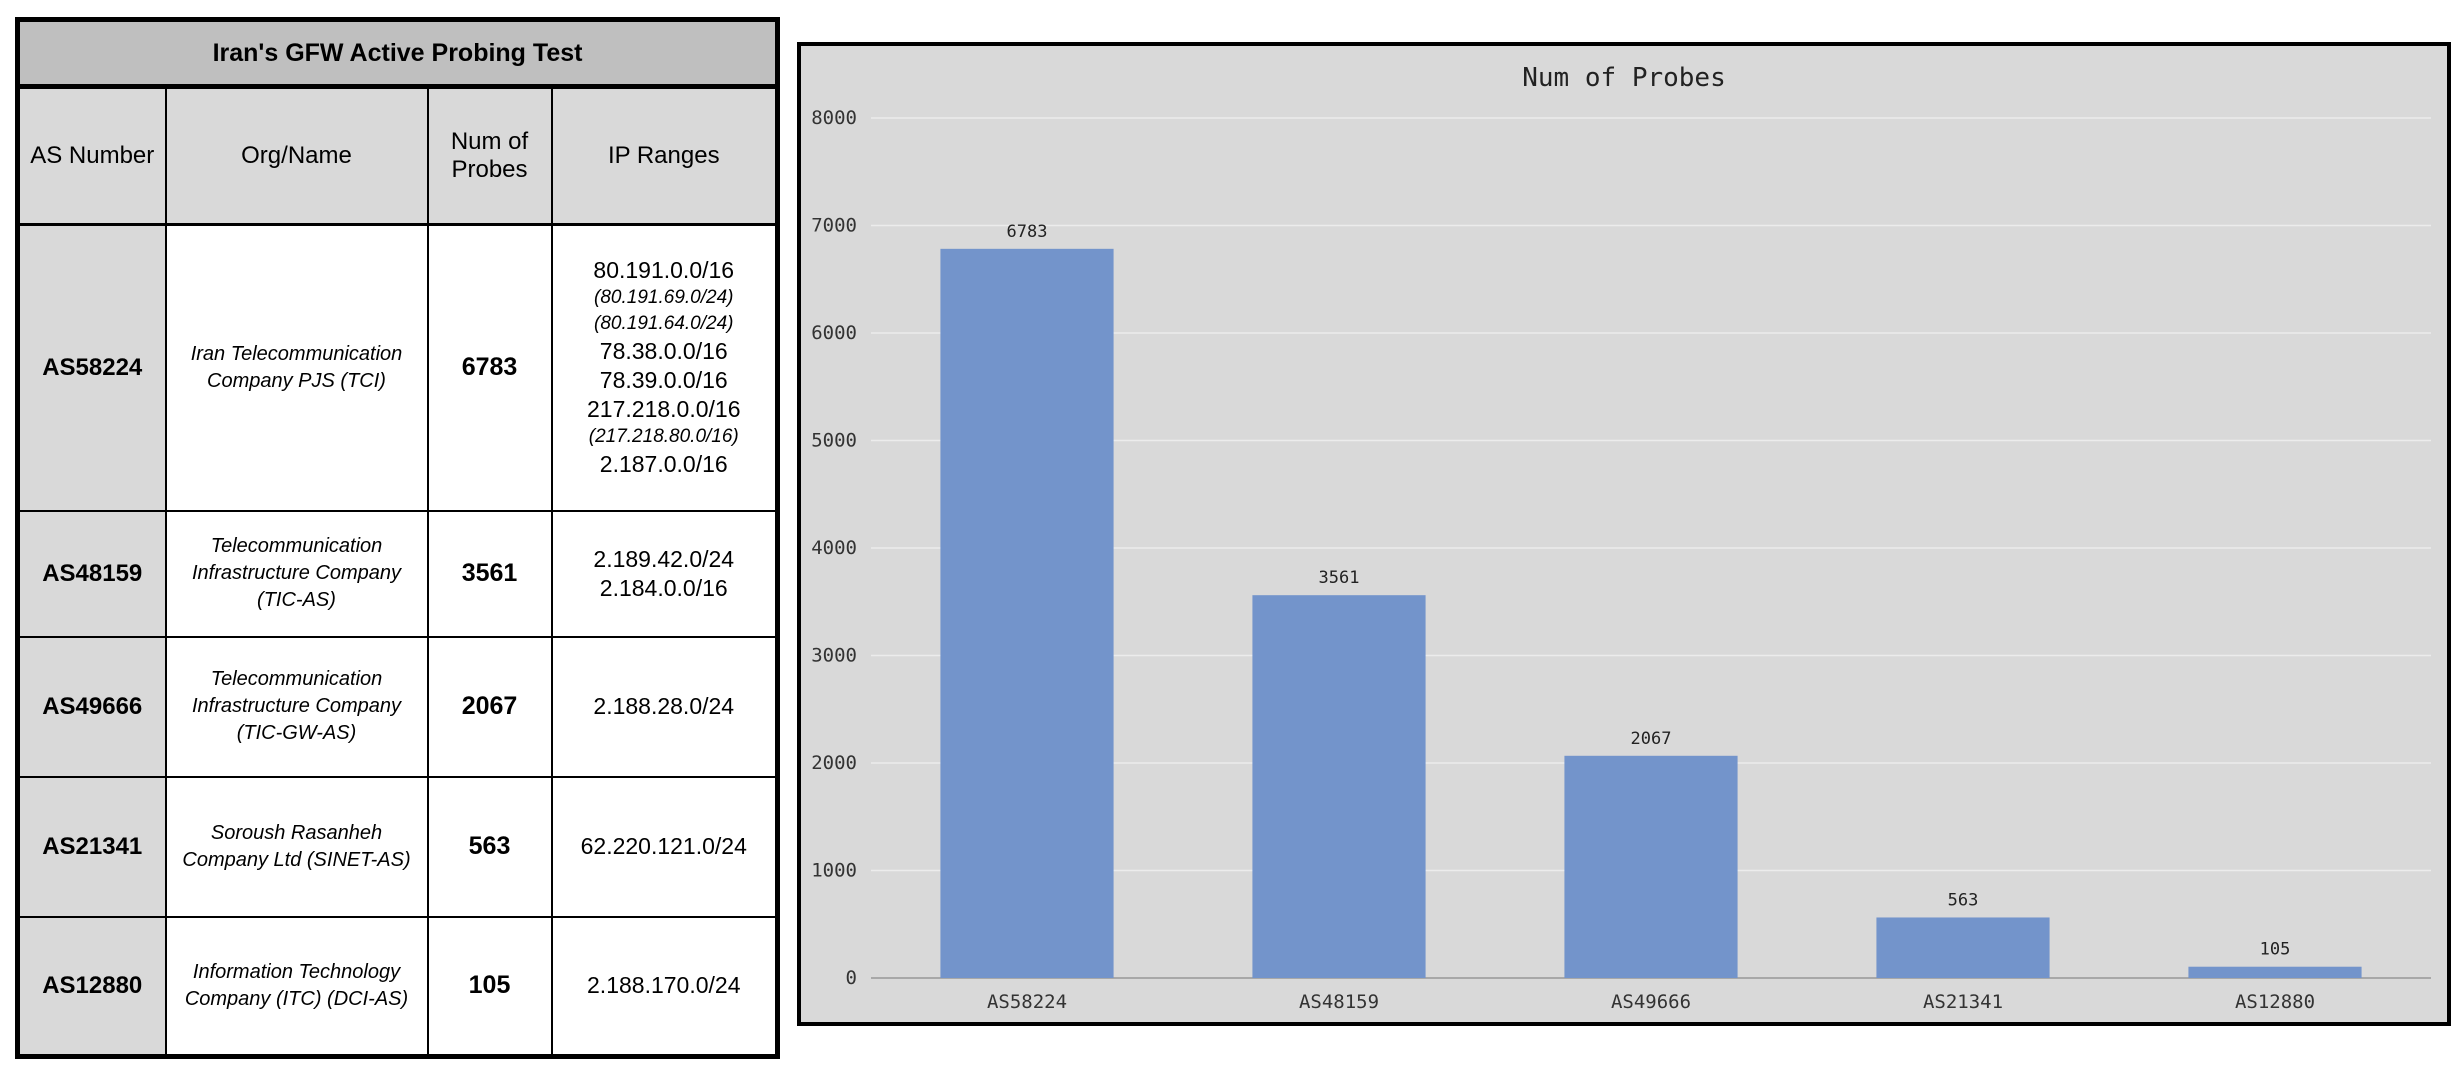 The image size is (2461, 1065). Describe the element at coordinates (1651, 866) in the screenshot. I see `bar-as49666` at that location.